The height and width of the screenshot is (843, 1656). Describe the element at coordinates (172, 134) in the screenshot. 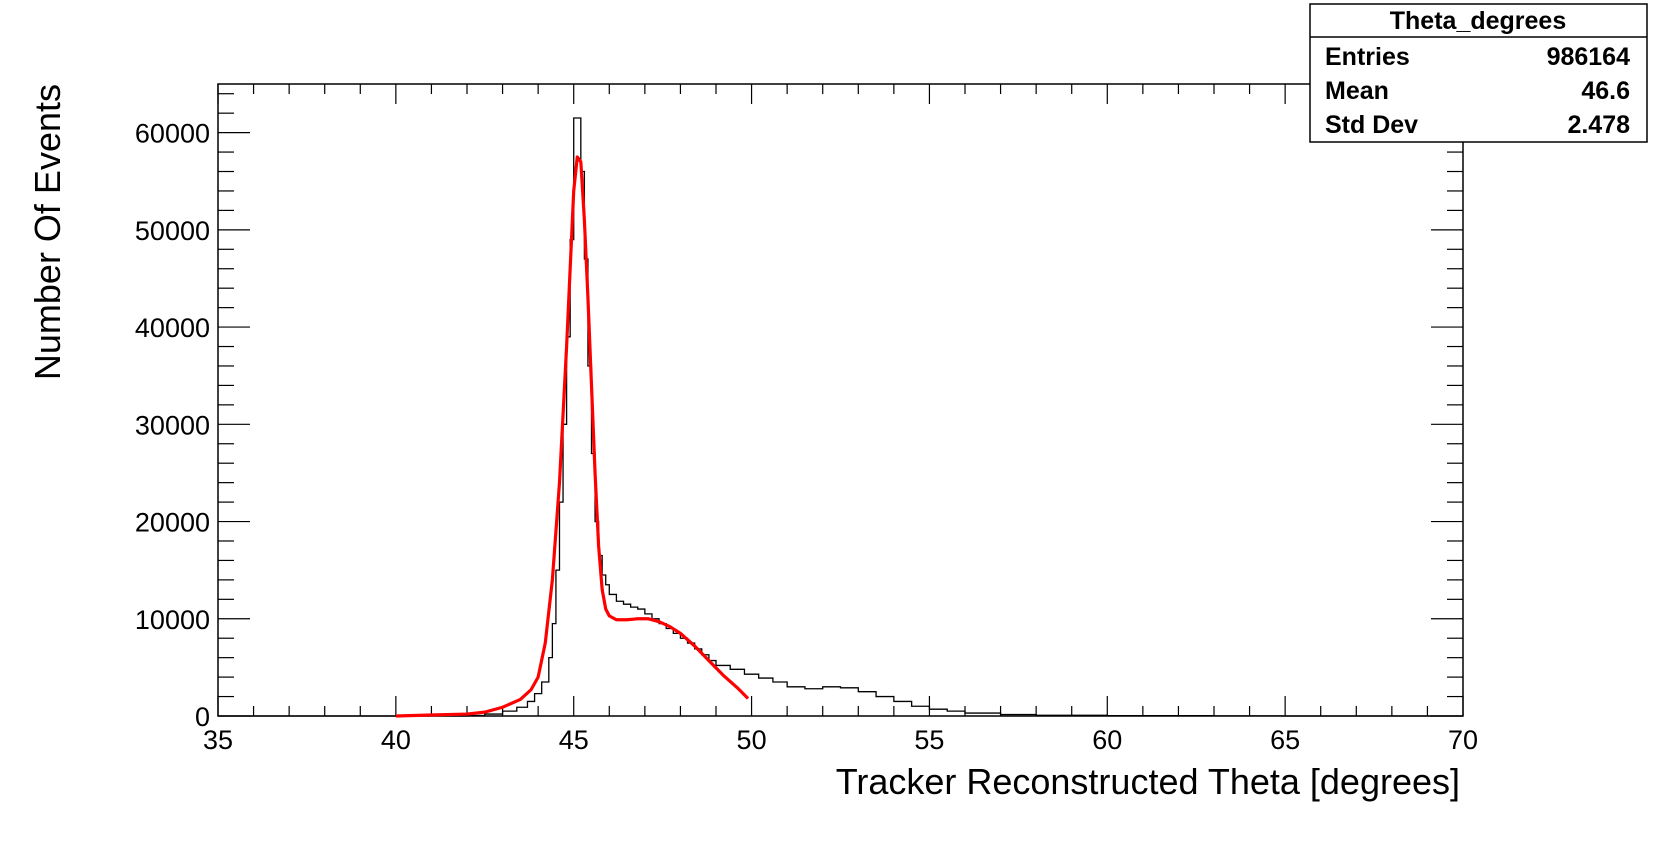

I see `y-tick-label: 60000` at that location.